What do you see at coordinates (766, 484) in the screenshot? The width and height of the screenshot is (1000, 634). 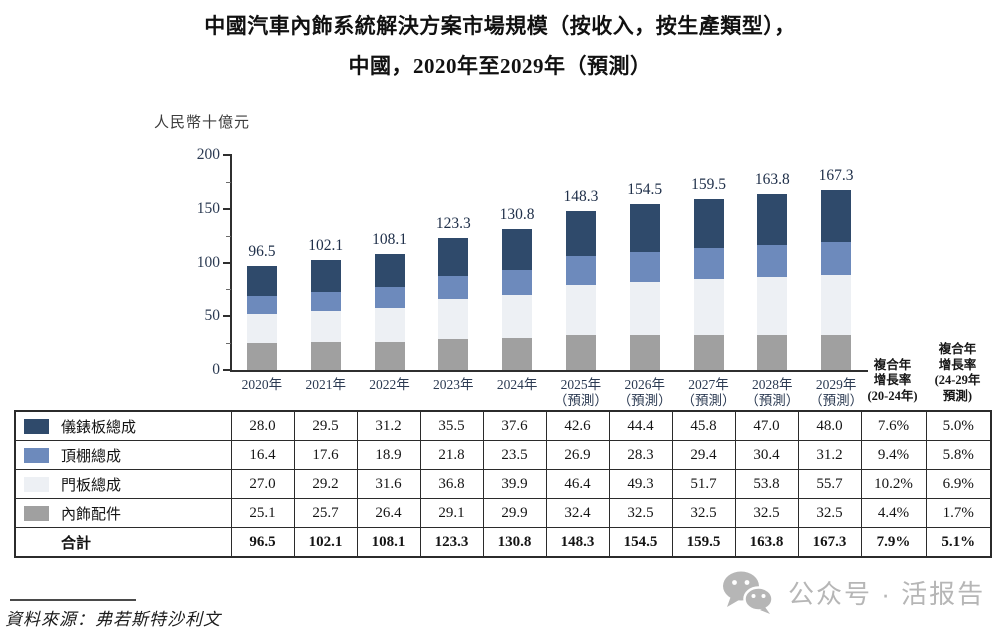 I see `value-cell: 53.8` at bounding box center [766, 484].